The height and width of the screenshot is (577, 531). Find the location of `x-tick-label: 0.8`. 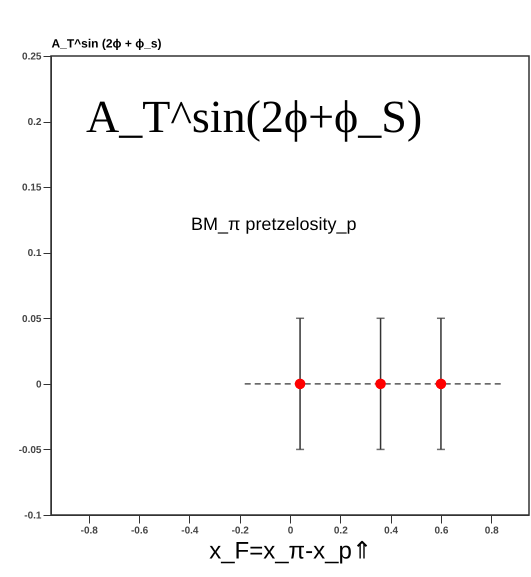

x-tick-label: 0.8 is located at coordinates (492, 531).